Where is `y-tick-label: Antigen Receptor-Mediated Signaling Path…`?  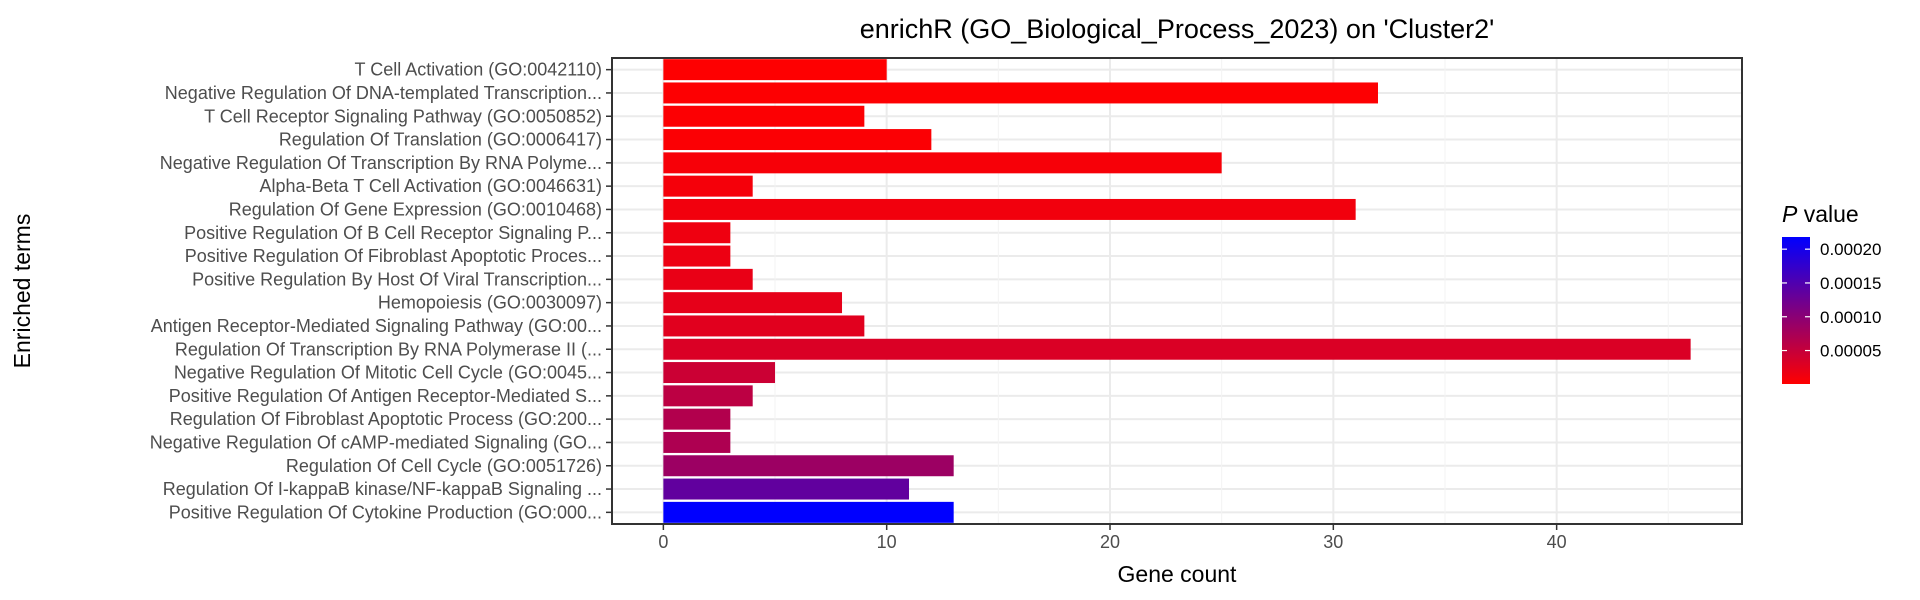 y-tick-label: Antigen Receptor-Mediated Signaling Path… is located at coordinates (376, 326).